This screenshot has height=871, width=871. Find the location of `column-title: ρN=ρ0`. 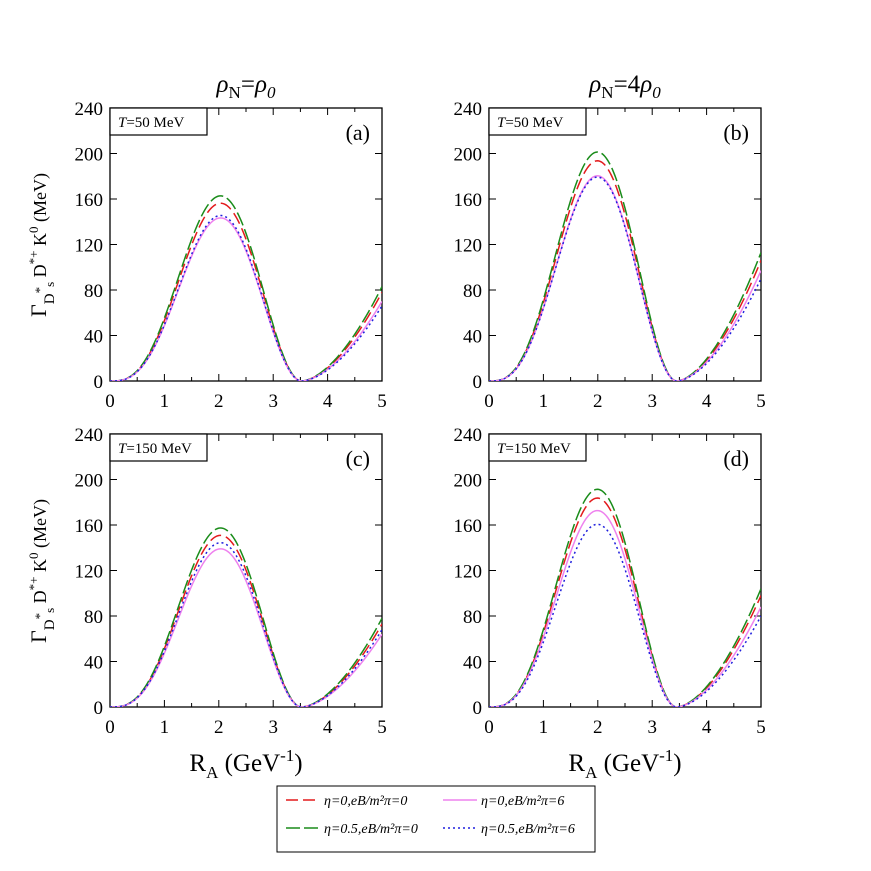

column-title: ρN=ρ0 is located at coordinates (246, 86).